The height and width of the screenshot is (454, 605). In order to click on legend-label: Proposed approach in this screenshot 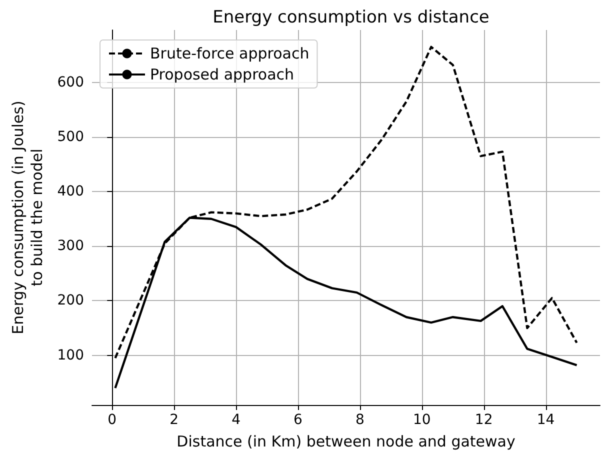, I will do `click(222, 75)`.